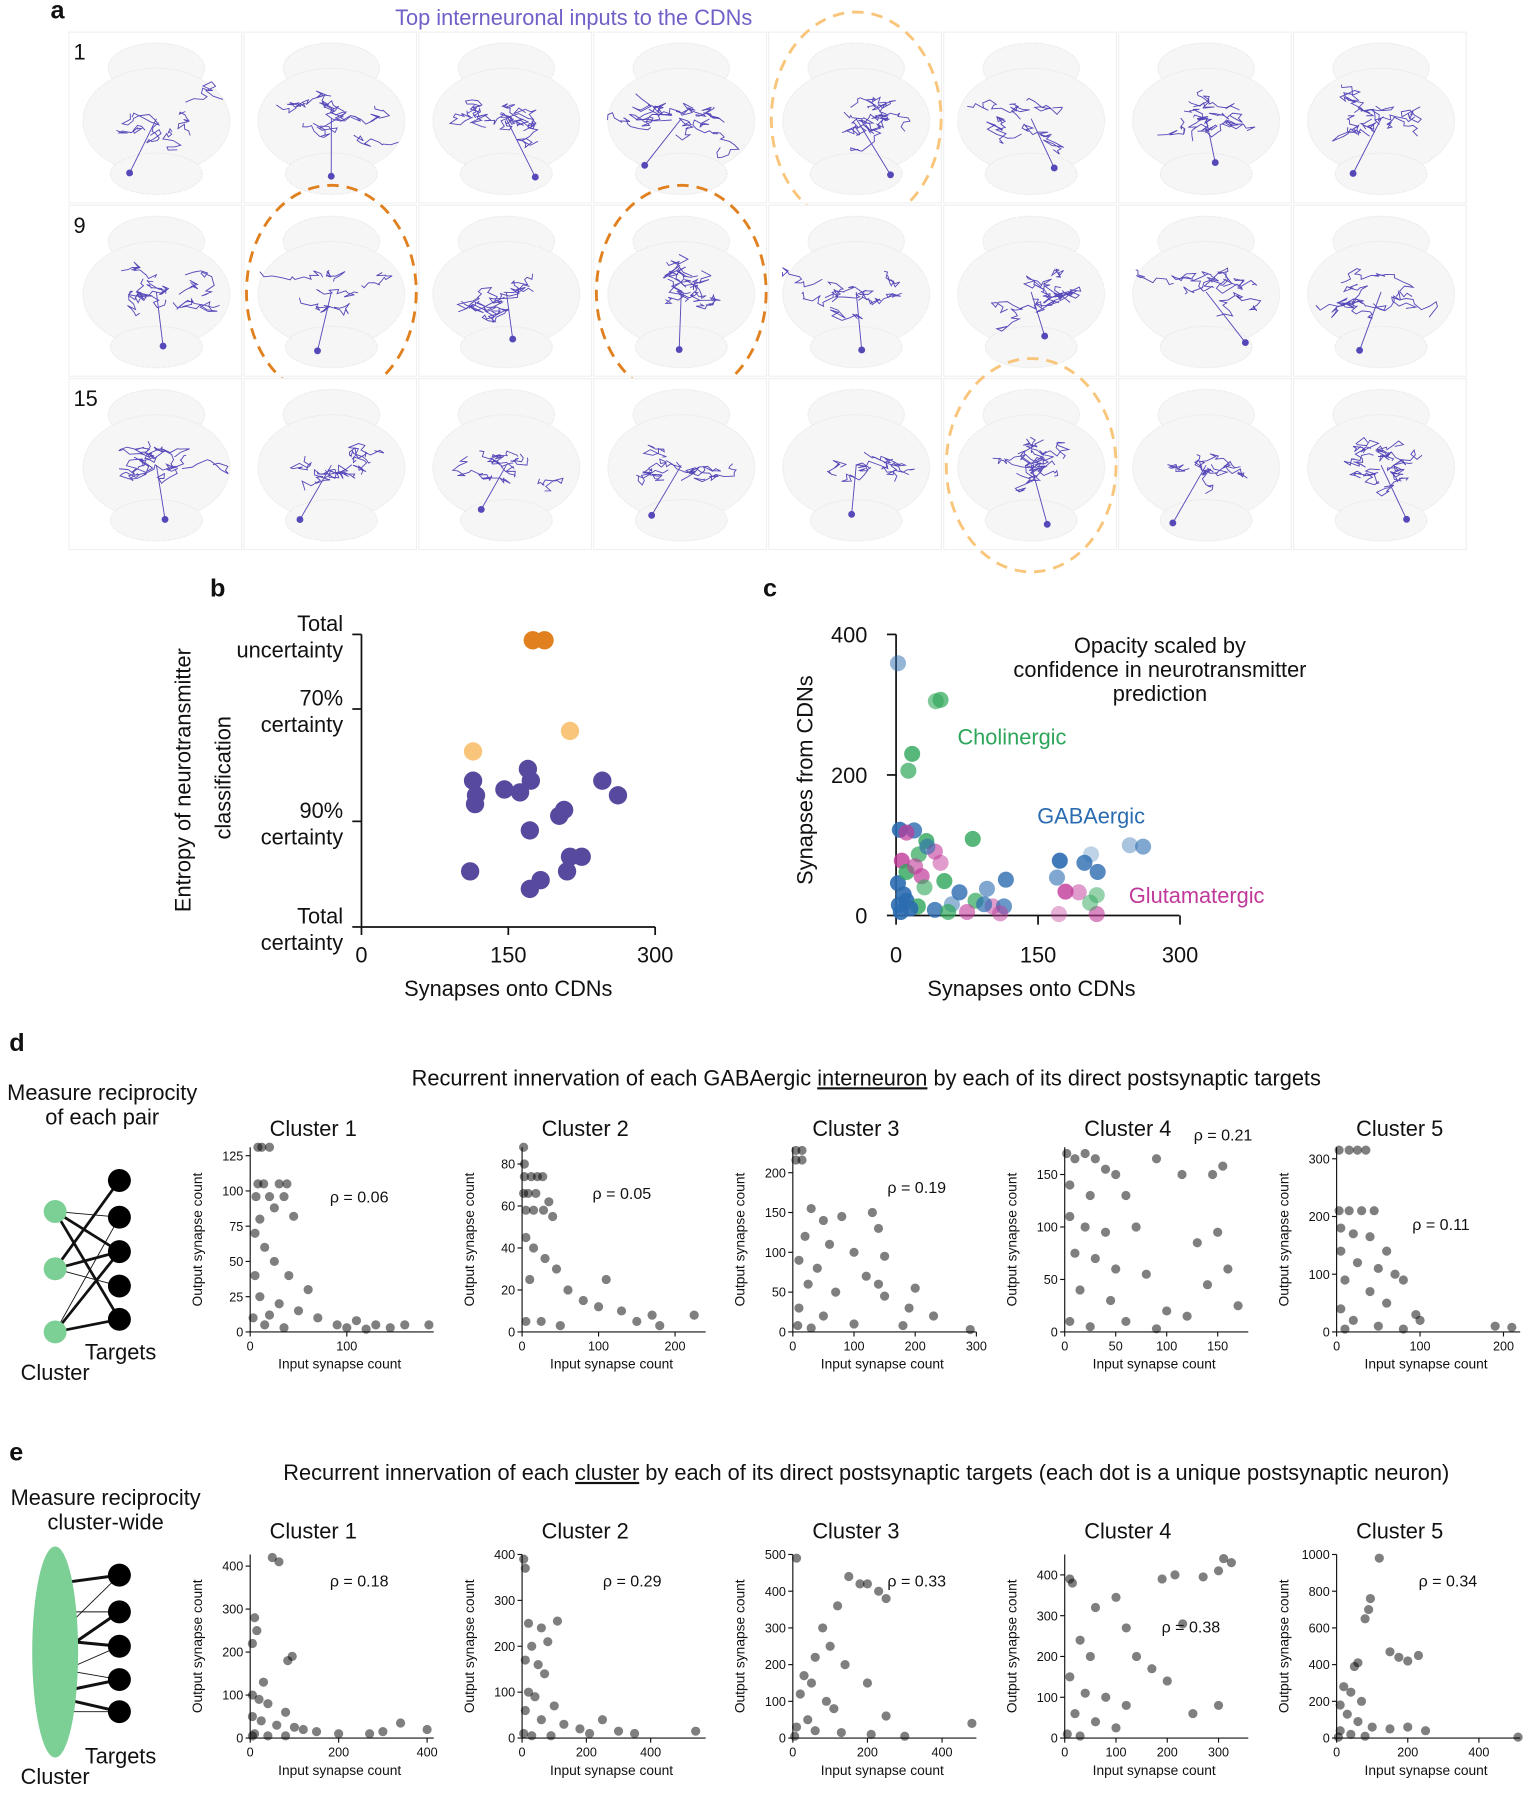 This screenshot has height=1800, width=1526. I want to click on cluster-label: Cluster, so click(55, 1372).